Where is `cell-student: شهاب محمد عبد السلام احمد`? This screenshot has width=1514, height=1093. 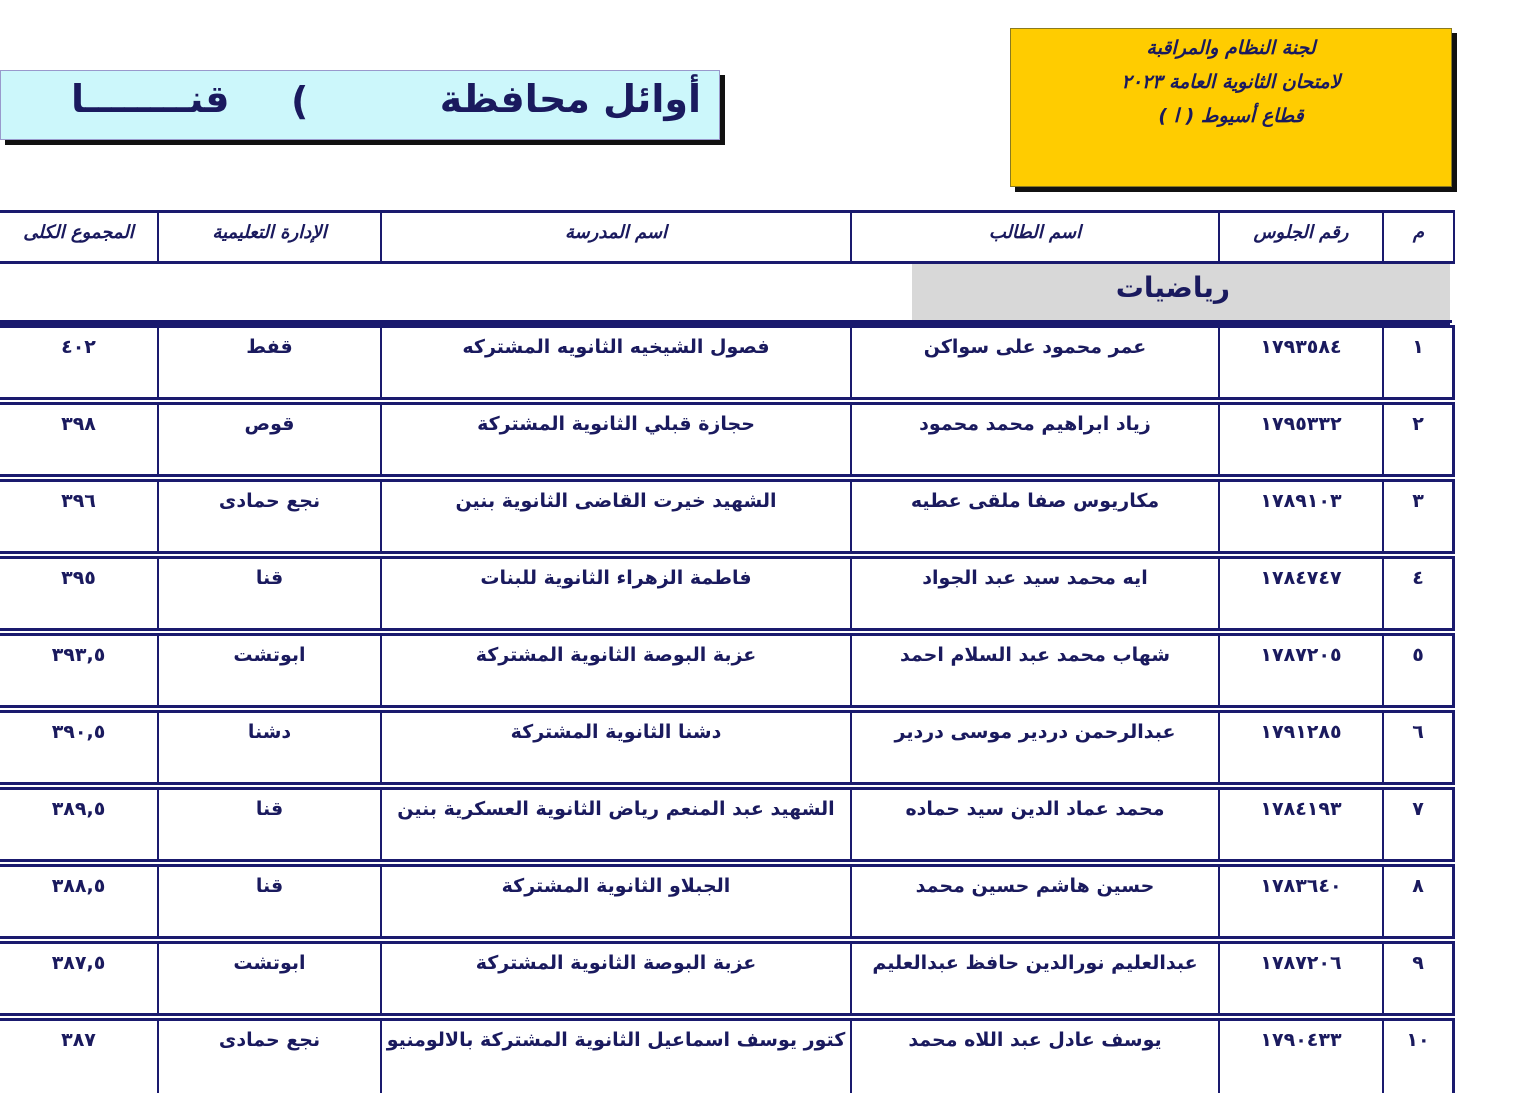
cell-student: شهاب محمد عبد السلام احمد is located at coordinates (1034, 672).